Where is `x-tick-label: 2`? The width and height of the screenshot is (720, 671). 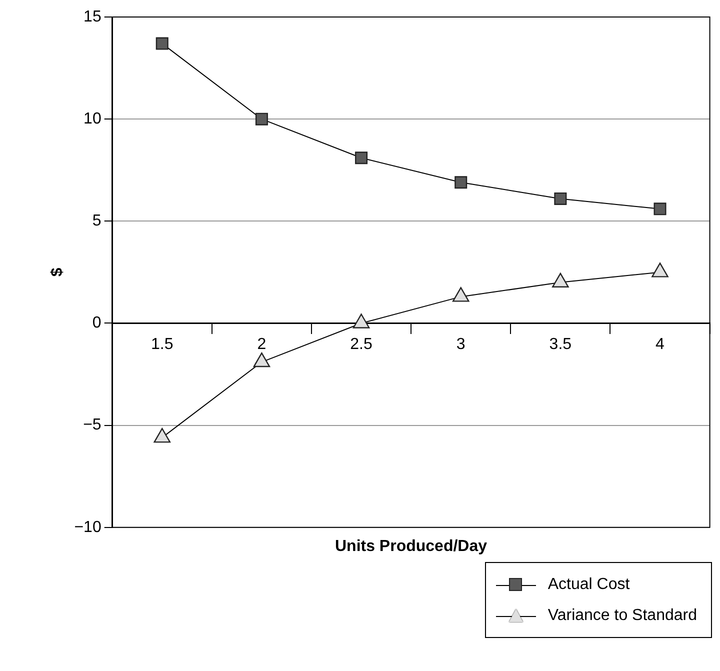
x-tick-label: 2 is located at coordinates (261, 345).